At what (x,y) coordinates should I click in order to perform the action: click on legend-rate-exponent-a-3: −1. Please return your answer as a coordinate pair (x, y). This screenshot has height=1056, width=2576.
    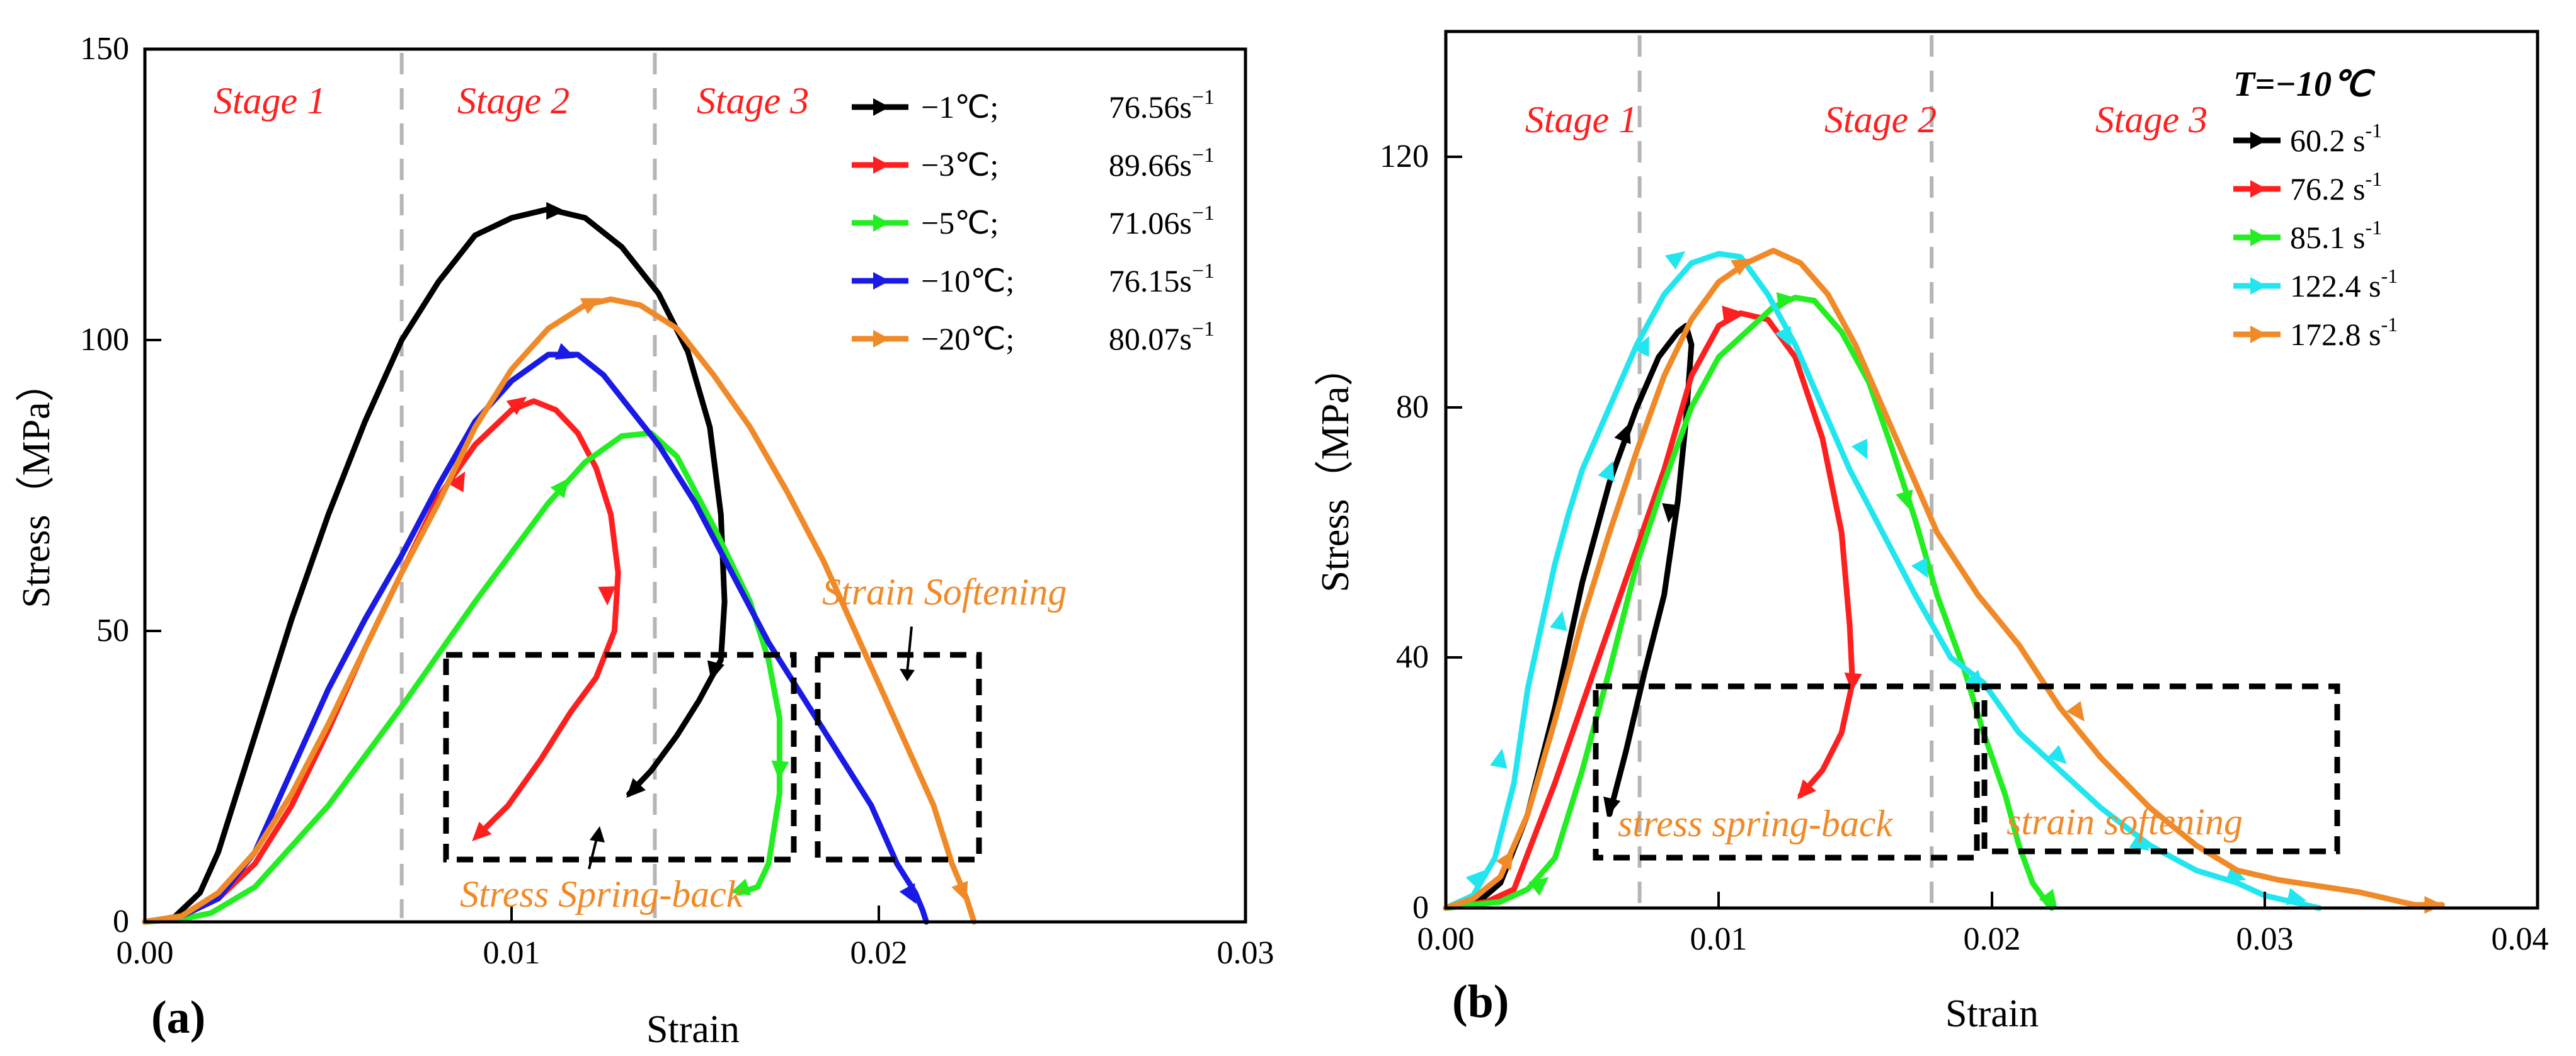
    Looking at the image, I should click on (1203, 271).